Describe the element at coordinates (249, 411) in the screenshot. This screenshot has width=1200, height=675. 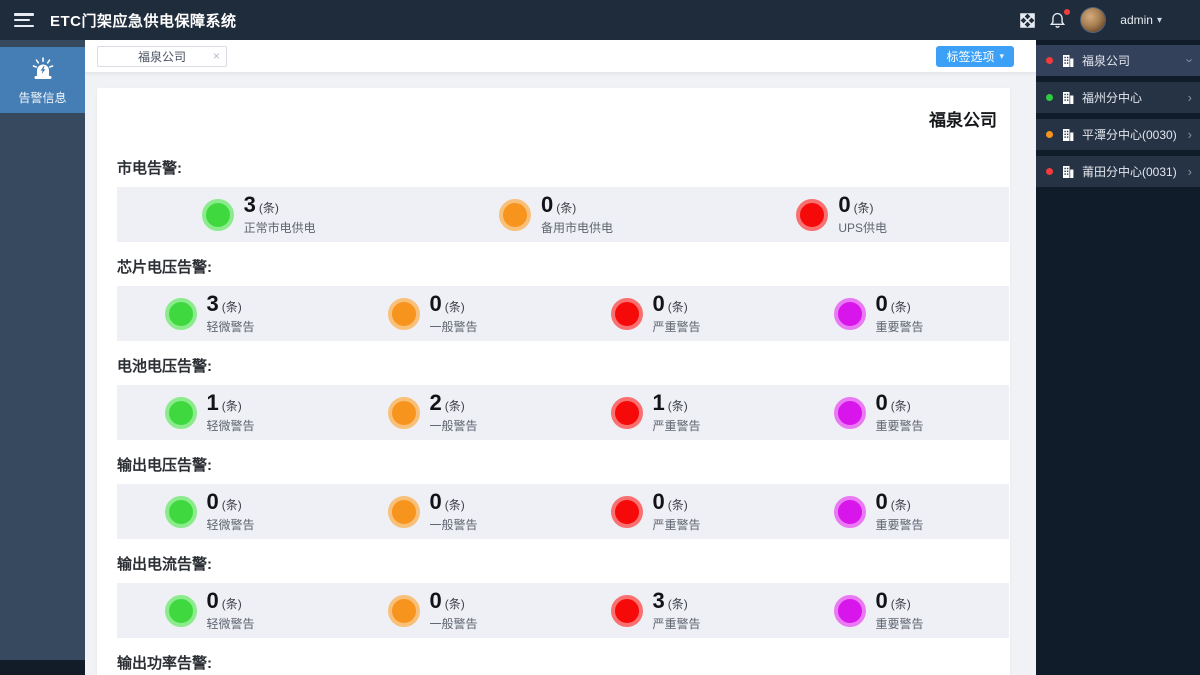
I see `indicator-text: 1 (条) 轻微警告` at that location.